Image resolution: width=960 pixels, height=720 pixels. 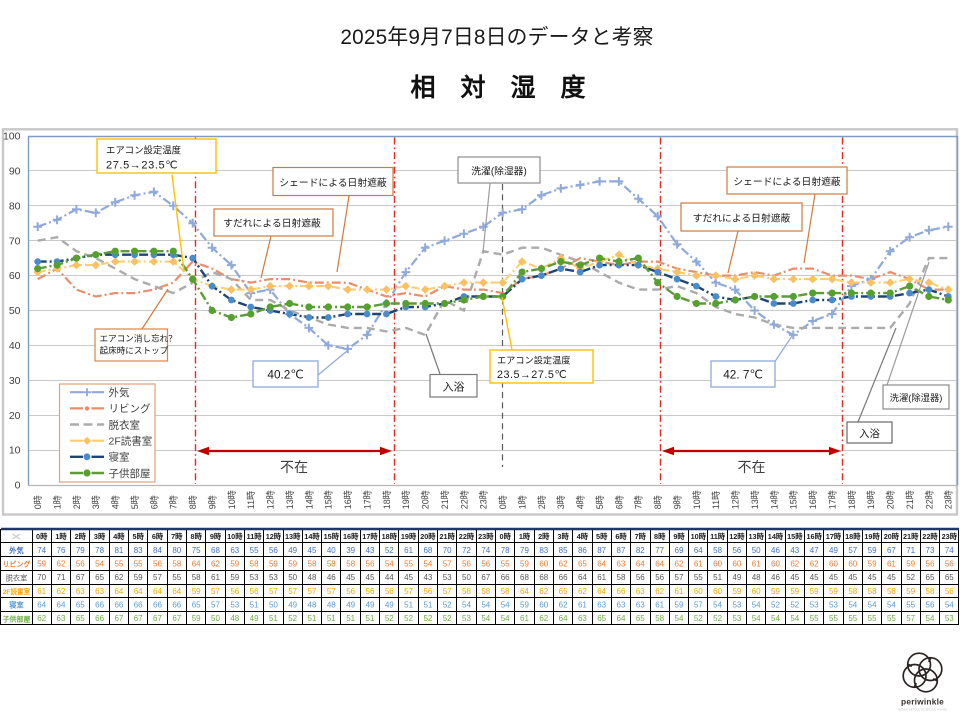 What do you see at coordinates (485, 550) in the screenshot?
I see `svg-text: 74` at bounding box center [485, 550].